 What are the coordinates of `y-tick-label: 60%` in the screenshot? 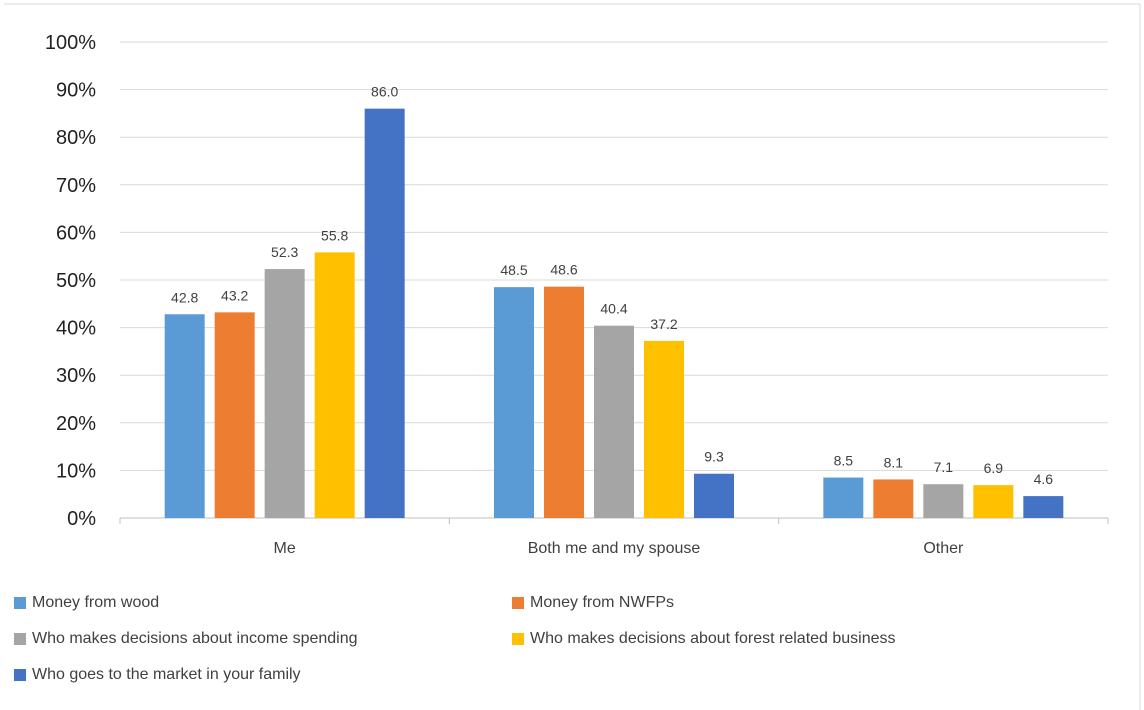 It's located at (76, 233).